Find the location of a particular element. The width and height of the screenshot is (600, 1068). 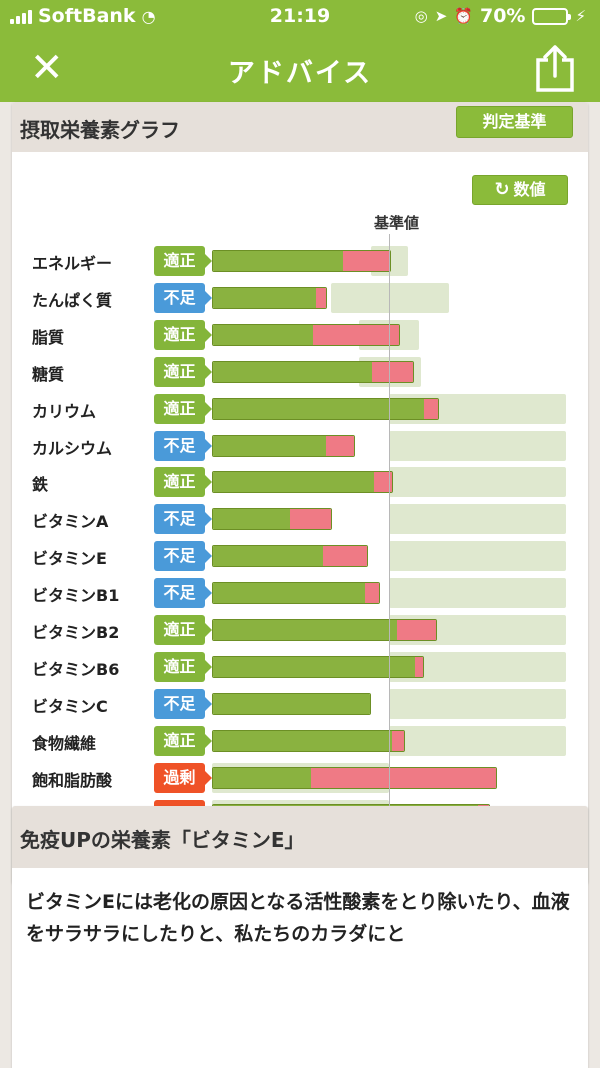

nutrient-name: カリウム is located at coordinates (64, 411).